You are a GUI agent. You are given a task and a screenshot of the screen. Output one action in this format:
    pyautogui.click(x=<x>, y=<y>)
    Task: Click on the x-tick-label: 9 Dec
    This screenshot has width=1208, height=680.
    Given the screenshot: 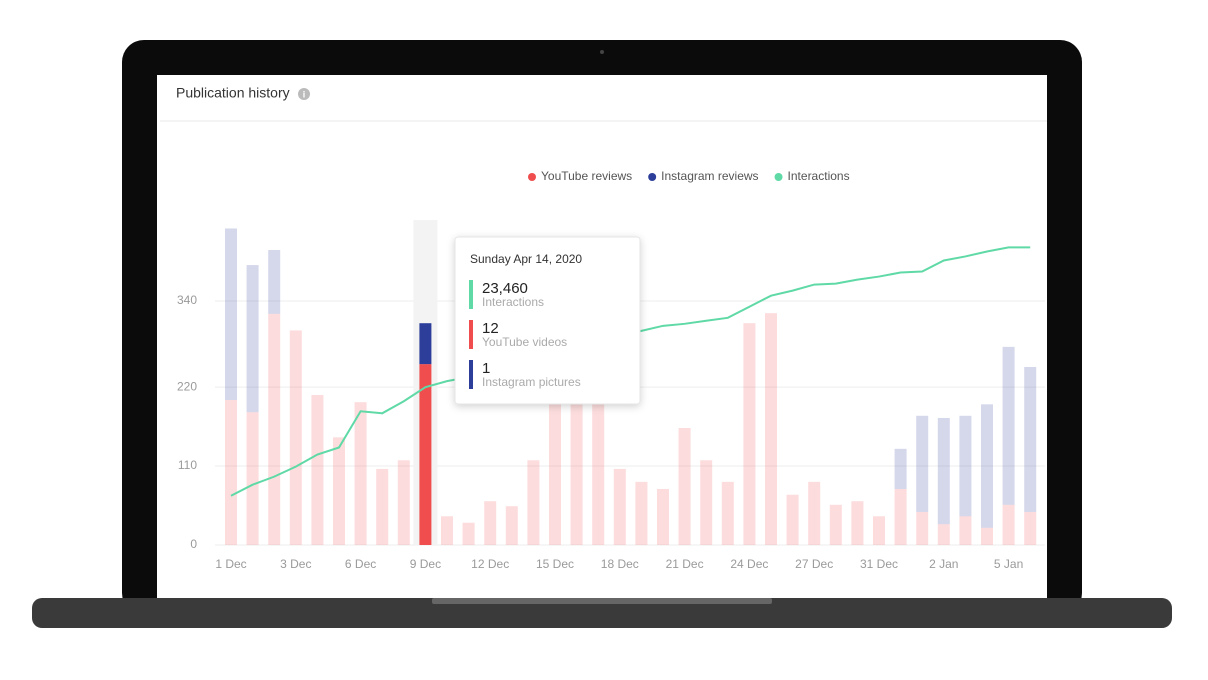 What is the action you would take?
    pyautogui.click(x=425, y=564)
    